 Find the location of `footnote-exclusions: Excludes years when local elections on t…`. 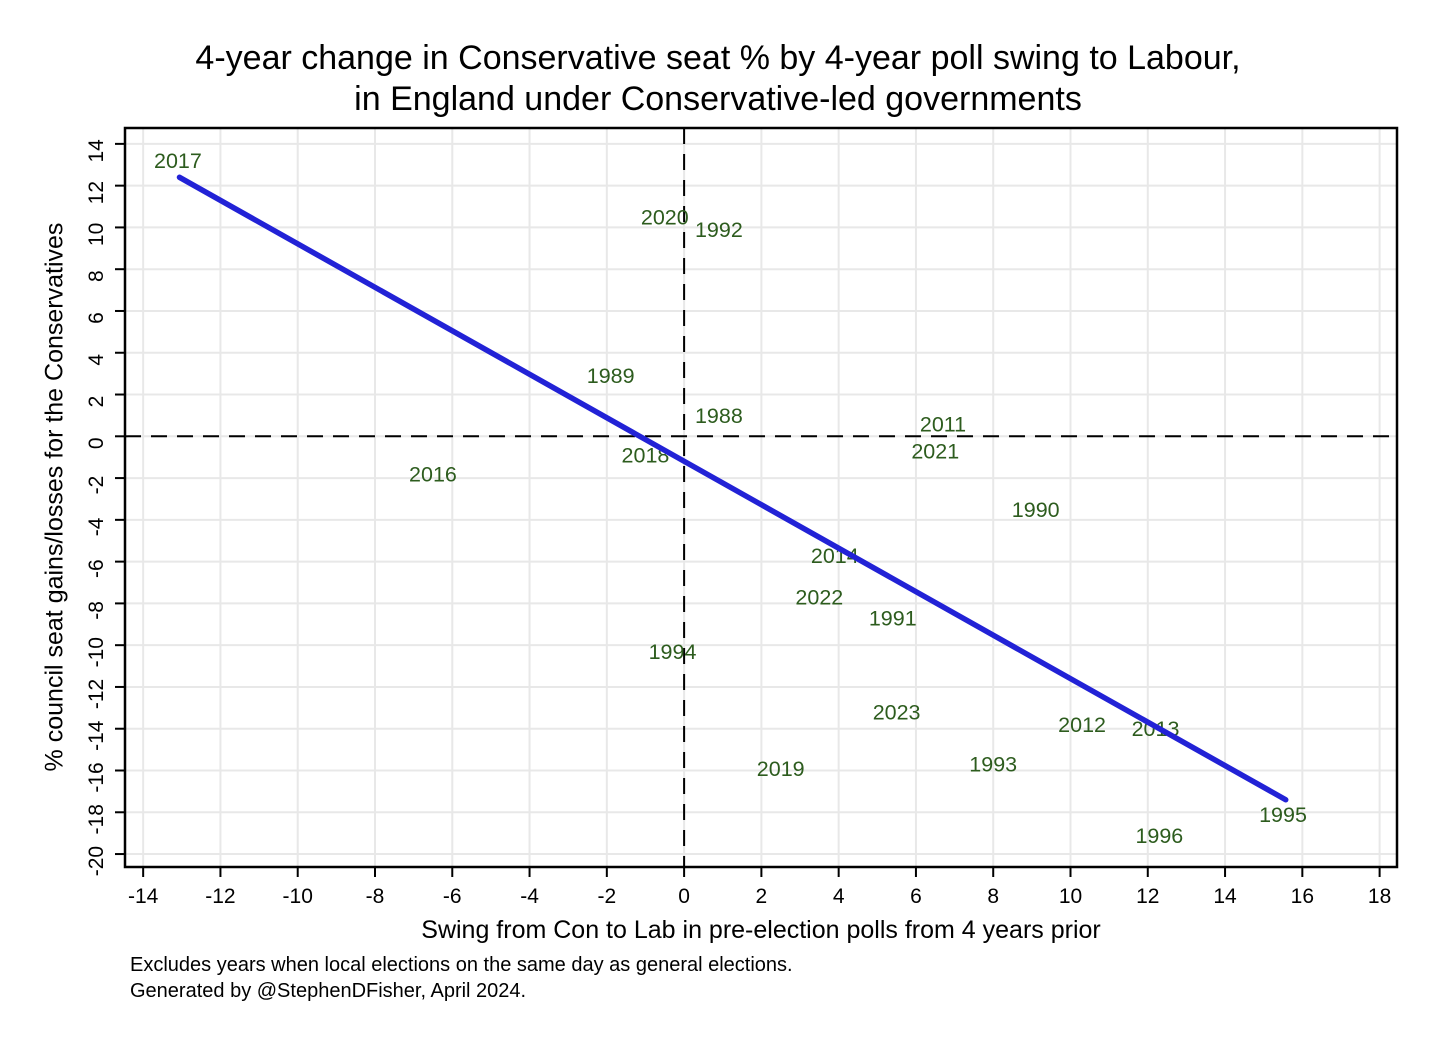

footnote-exclusions: Excludes years when local elections on t… is located at coordinates (461, 965).